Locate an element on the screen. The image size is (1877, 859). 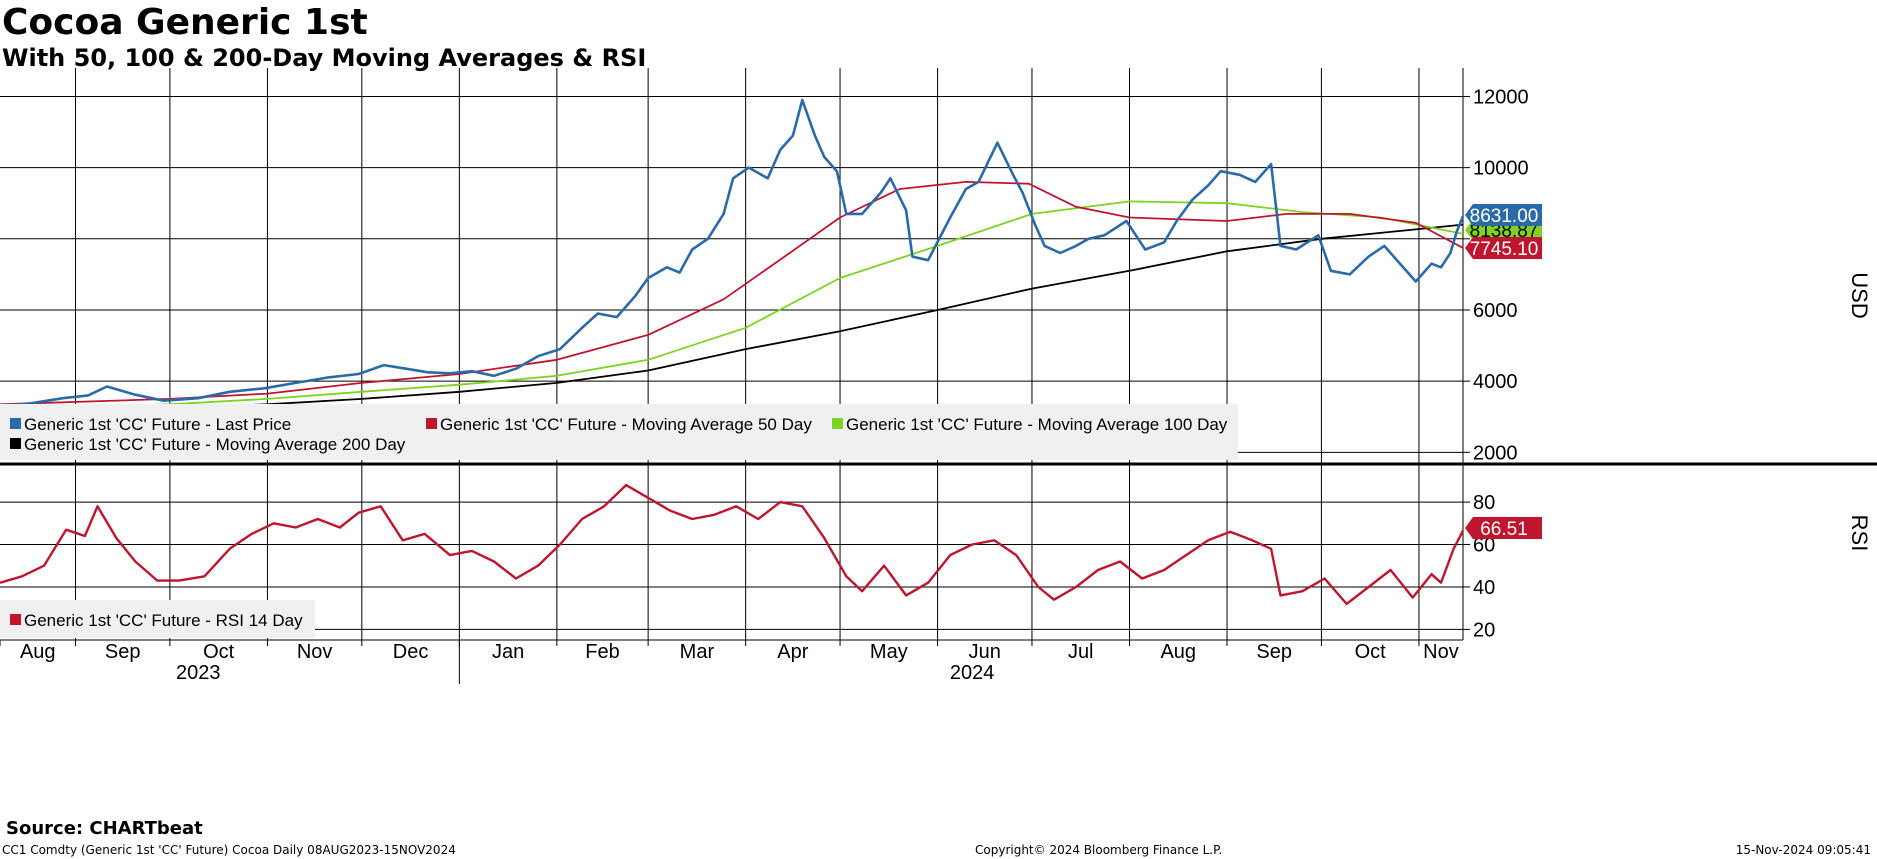
last-value-ma50-bg is located at coordinates (1503, 248).